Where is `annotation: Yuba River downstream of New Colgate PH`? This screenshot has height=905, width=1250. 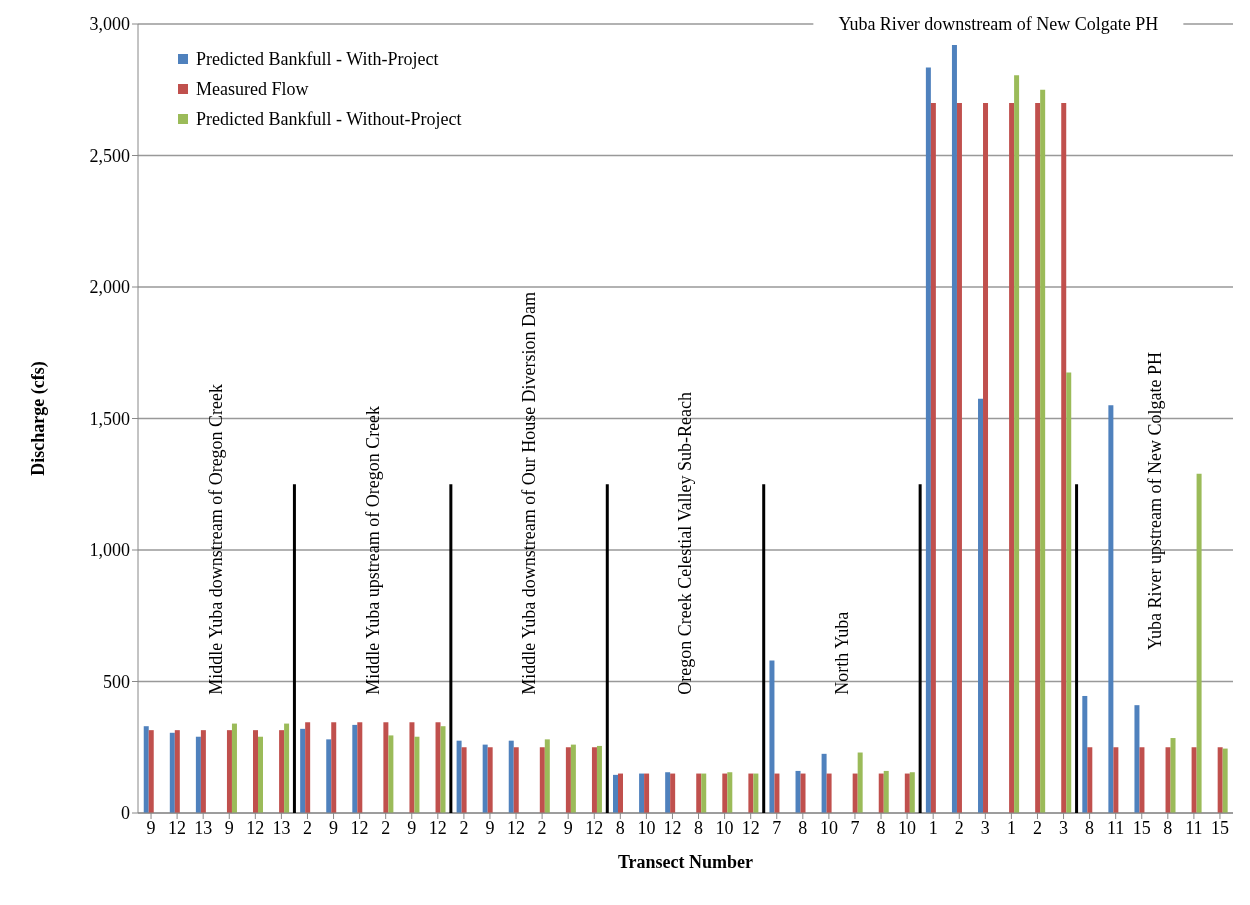
annotation: Yuba River downstream of New Colgate PH is located at coordinates (998, 24).